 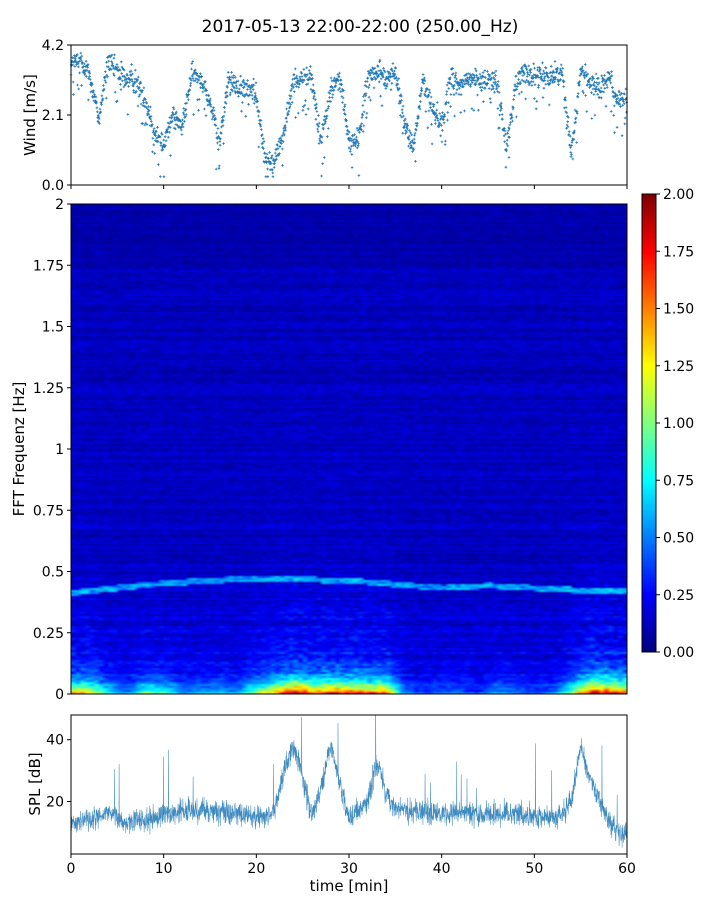 What do you see at coordinates (55, 802) in the screenshot?
I see `spl-ytick-label: 20` at bounding box center [55, 802].